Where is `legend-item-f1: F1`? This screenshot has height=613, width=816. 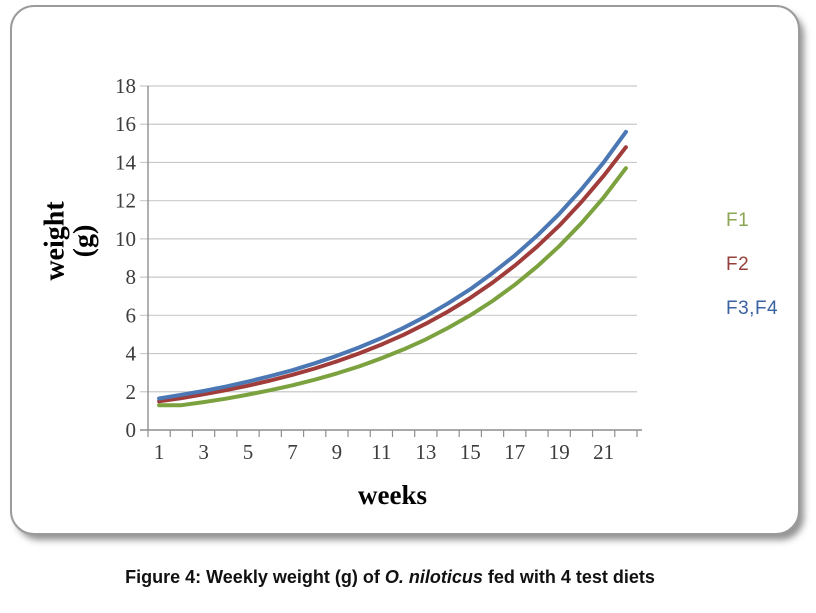 legend-item-f1: F1 is located at coordinates (738, 220).